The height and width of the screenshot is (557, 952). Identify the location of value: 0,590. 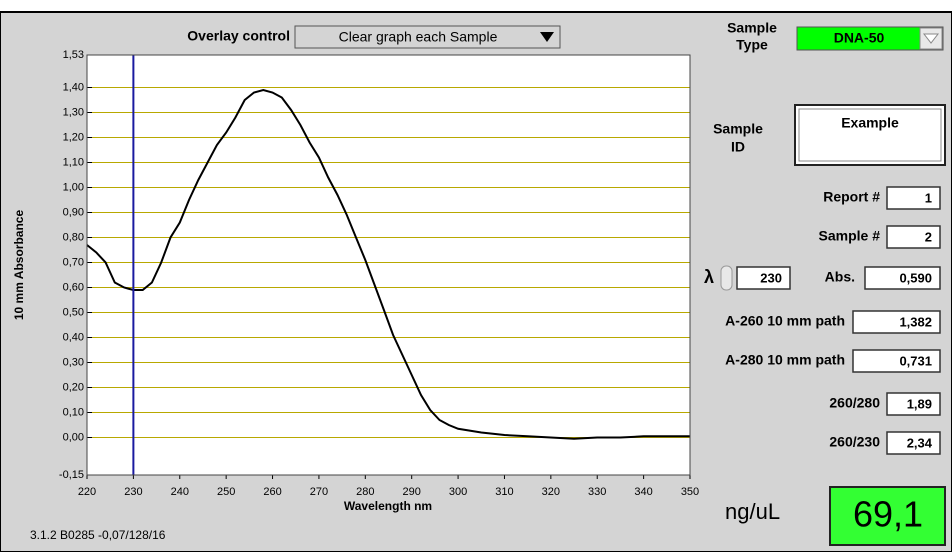
(915, 277).